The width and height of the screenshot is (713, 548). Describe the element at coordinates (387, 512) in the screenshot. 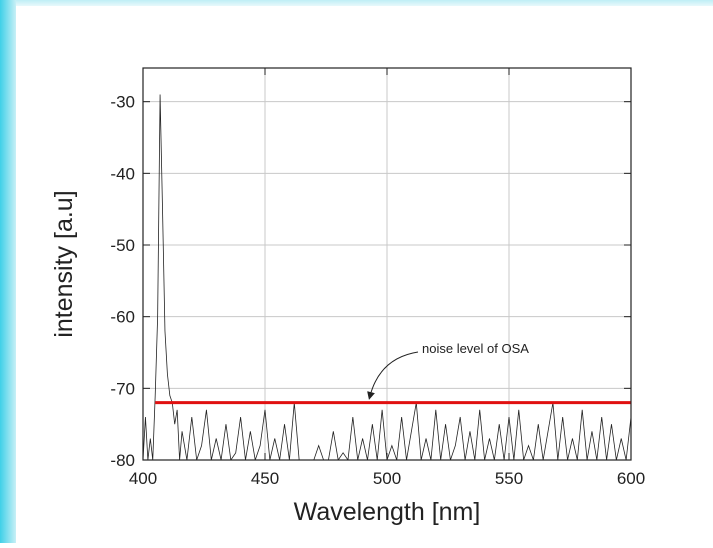

I see `x-axis-label: Wavelength [nm]` at that location.